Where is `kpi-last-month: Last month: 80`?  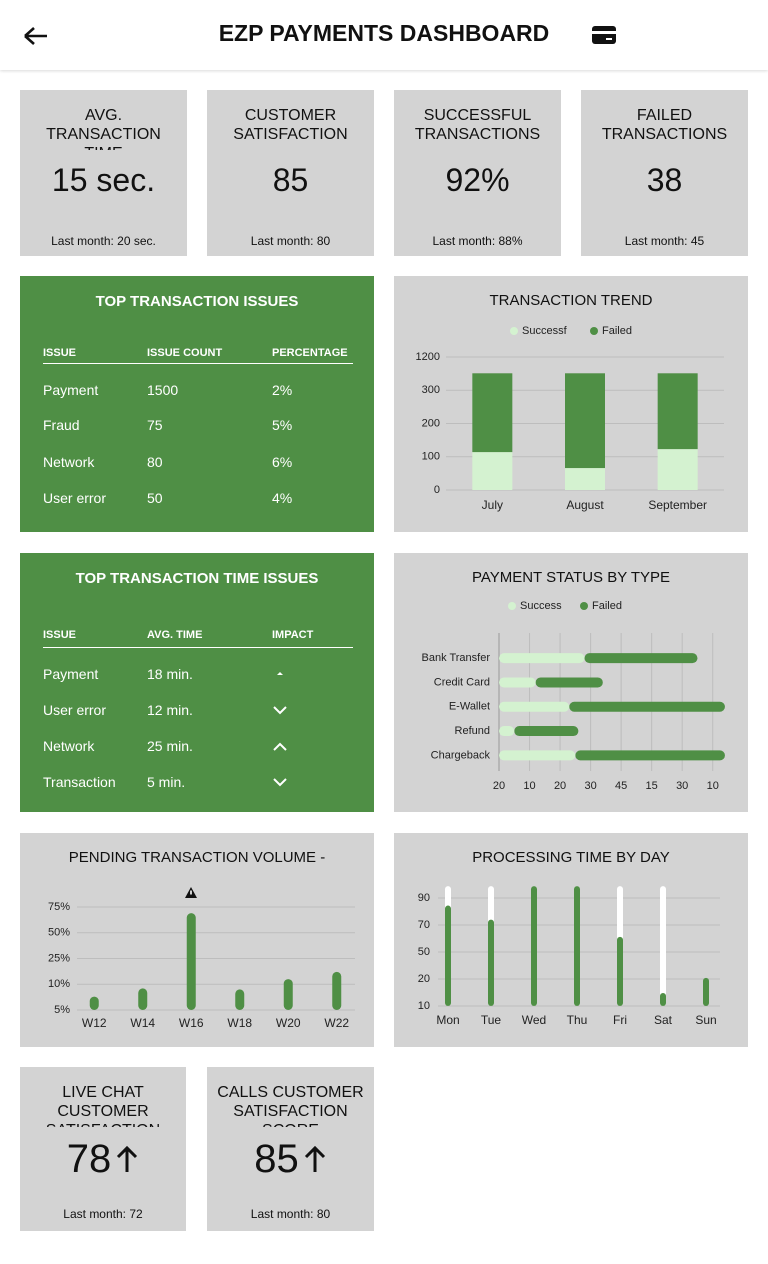 kpi-last-month: Last month: 80 is located at coordinates (290, 1214).